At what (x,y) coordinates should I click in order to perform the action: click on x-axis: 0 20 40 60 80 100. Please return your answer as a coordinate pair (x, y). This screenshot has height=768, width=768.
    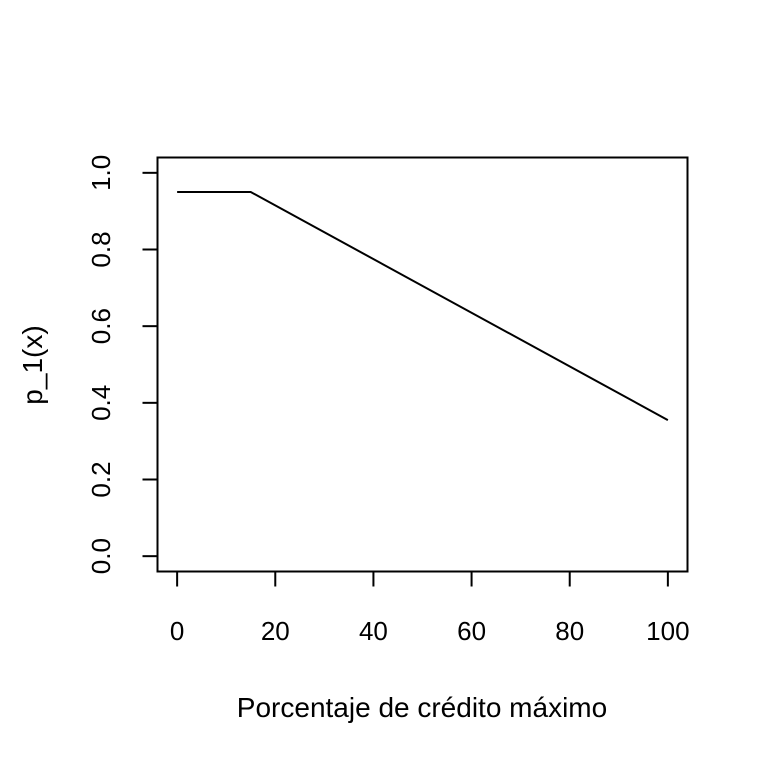
    Looking at the image, I should click on (430, 608).